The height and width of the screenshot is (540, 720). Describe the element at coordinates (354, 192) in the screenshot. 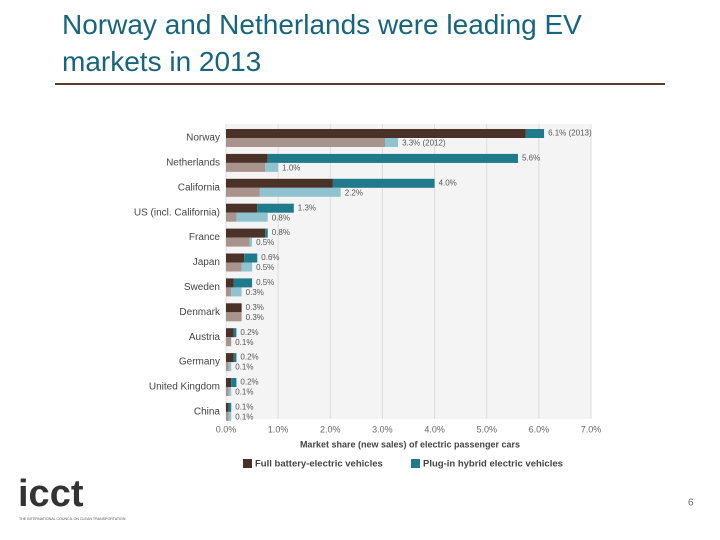

I see `data-label: 2.2%` at that location.